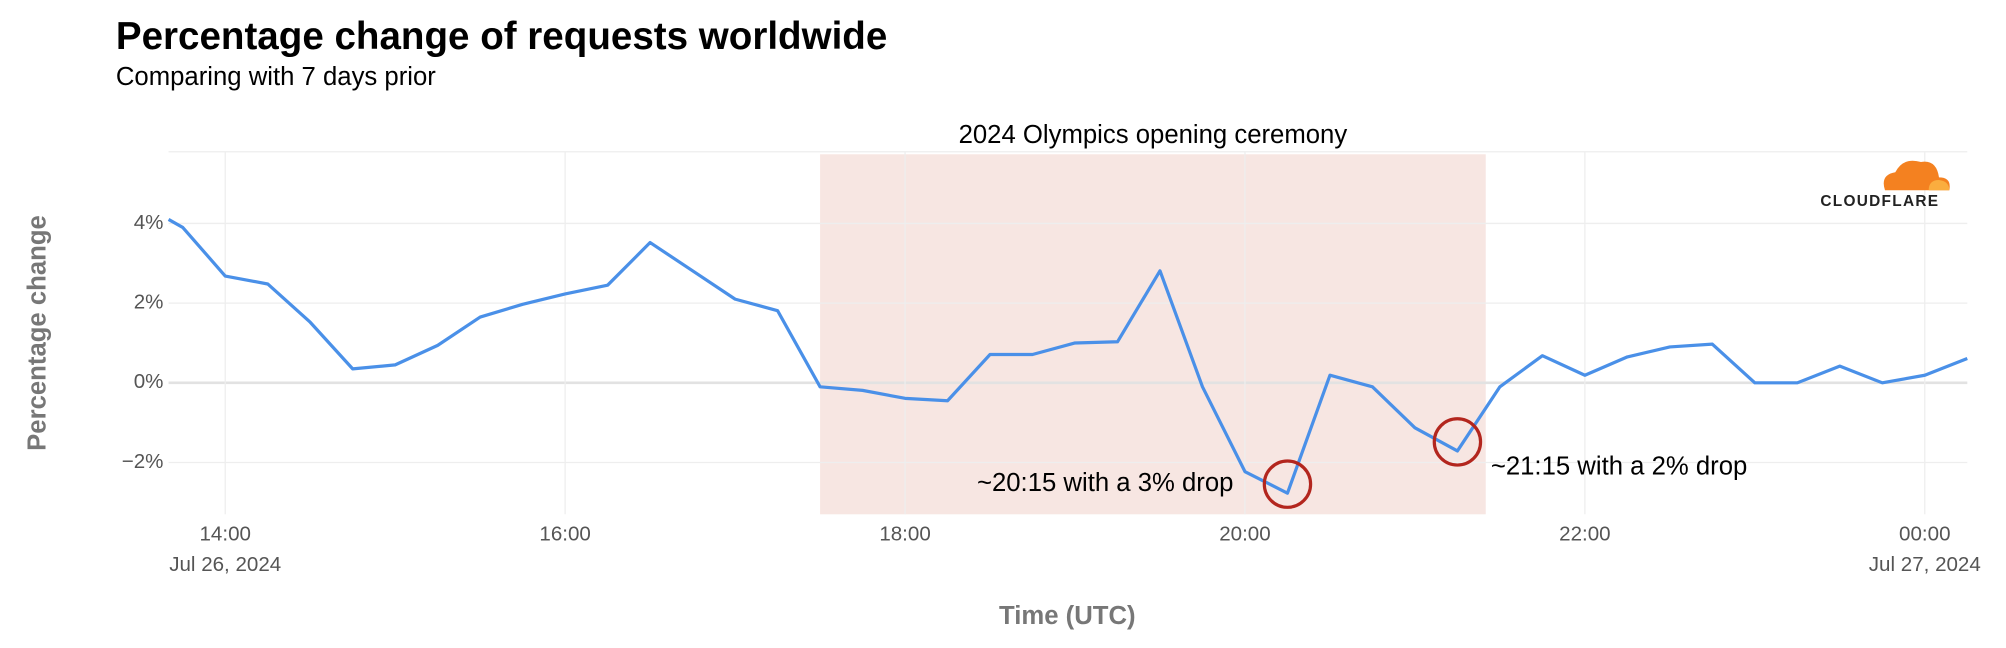 The image size is (2006, 648). Describe the element at coordinates (1067, 616) in the screenshot. I see `x-axis-title: Time (UTC)` at that location.